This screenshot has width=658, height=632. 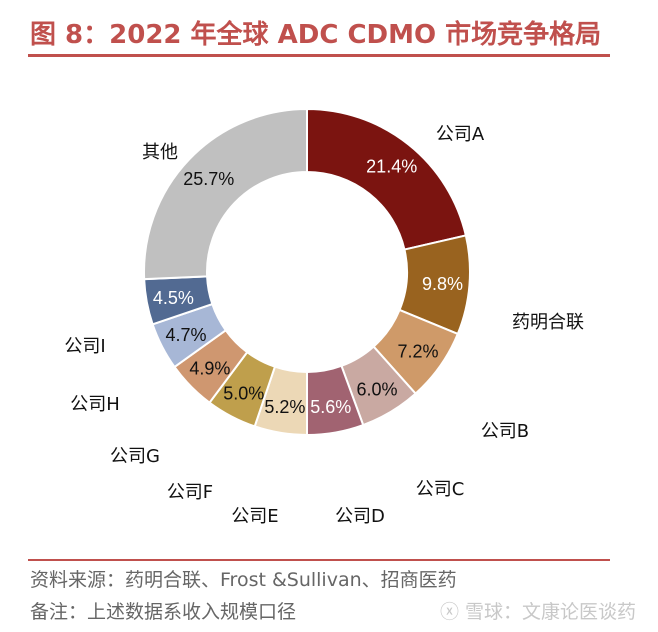 I want to click on category-label: 公司E, so click(x=254, y=516).